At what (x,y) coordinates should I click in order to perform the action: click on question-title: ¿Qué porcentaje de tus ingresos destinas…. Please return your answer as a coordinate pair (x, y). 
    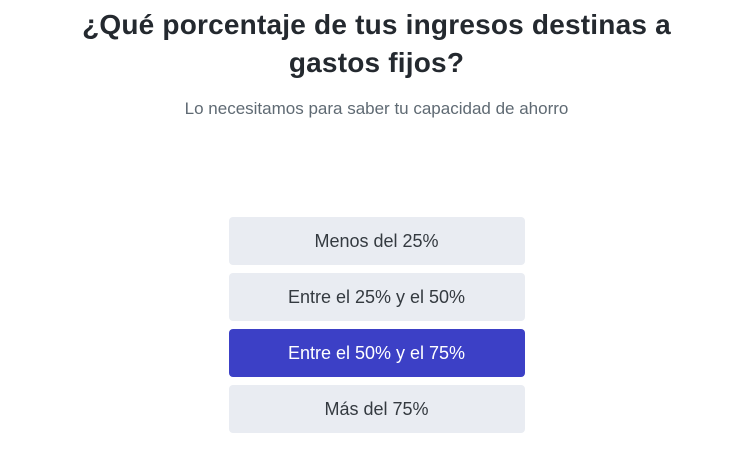
    Looking at the image, I should click on (376, 43).